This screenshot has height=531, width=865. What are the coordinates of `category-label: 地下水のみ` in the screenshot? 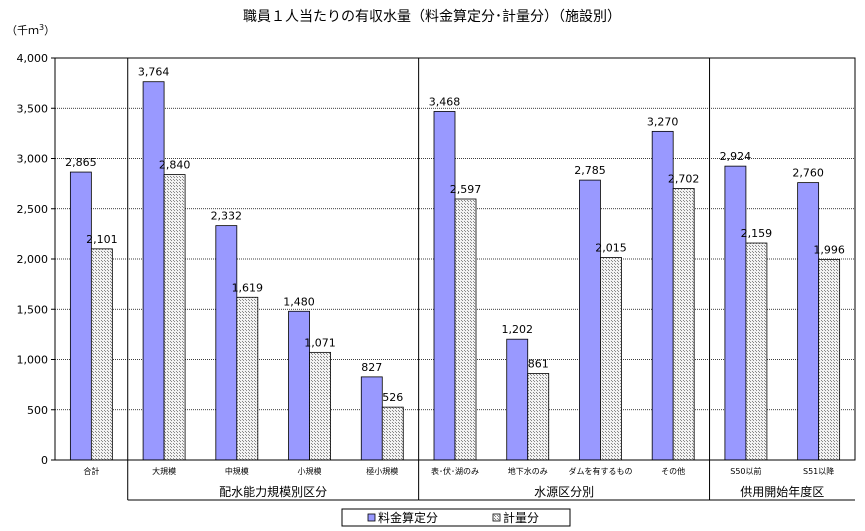 It's located at (528, 471).